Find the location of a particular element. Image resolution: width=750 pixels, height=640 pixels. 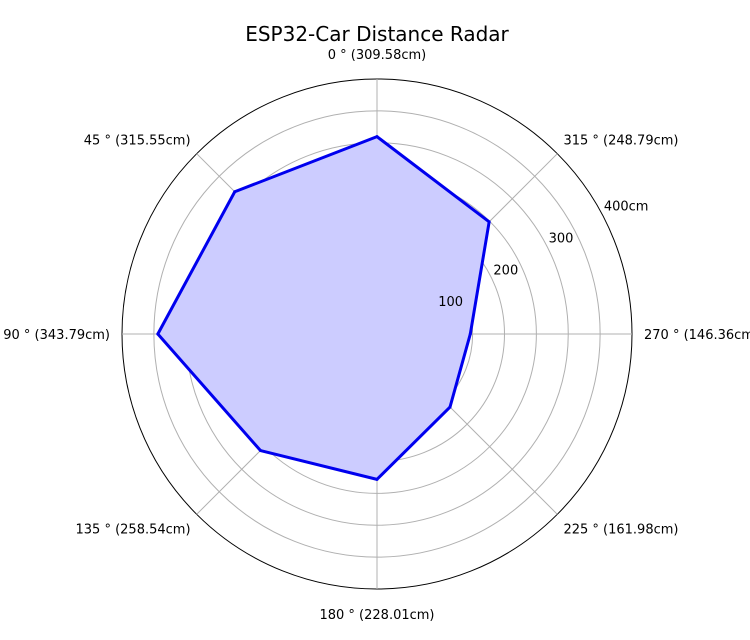

radial-tick-label: 200 is located at coordinates (505, 270).